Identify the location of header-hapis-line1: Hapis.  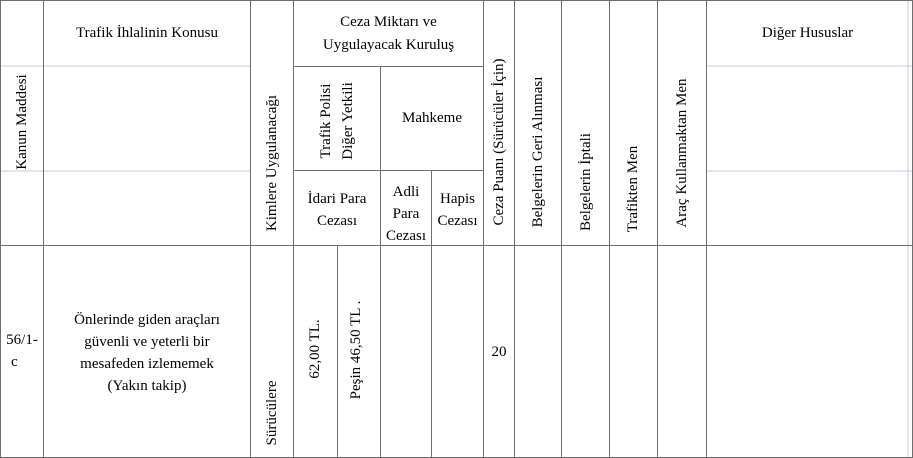
(457, 199).